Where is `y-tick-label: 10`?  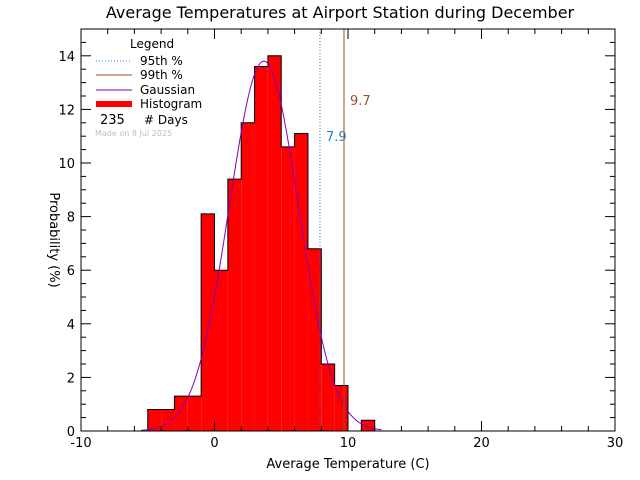
y-tick-label: 10 is located at coordinates (66, 164).